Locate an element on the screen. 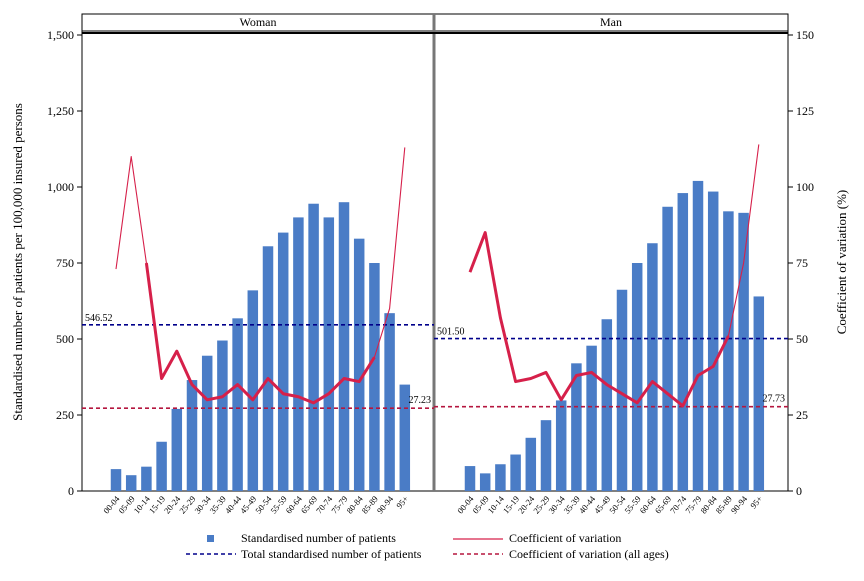 The height and width of the screenshot is (581, 864). y-left-tick-label: 1,500 is located at coordinates (60, 35).